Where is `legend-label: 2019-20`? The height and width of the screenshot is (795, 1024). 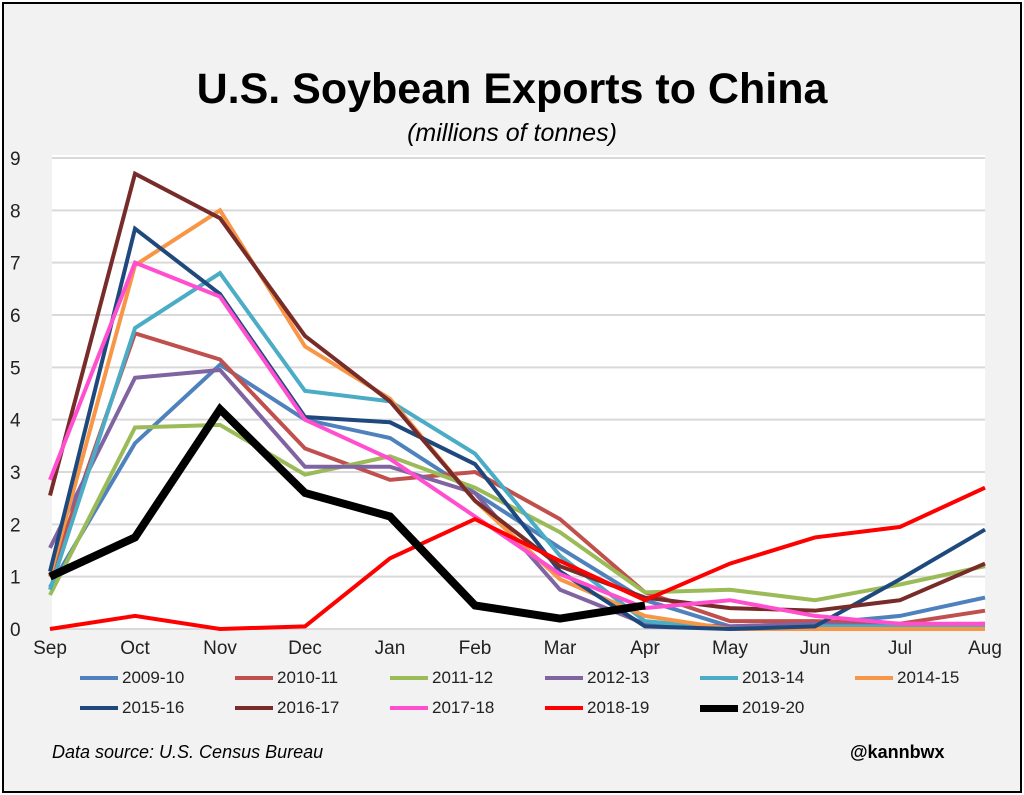 legend-label: 2019-20 is located at coordinates (773, 707).